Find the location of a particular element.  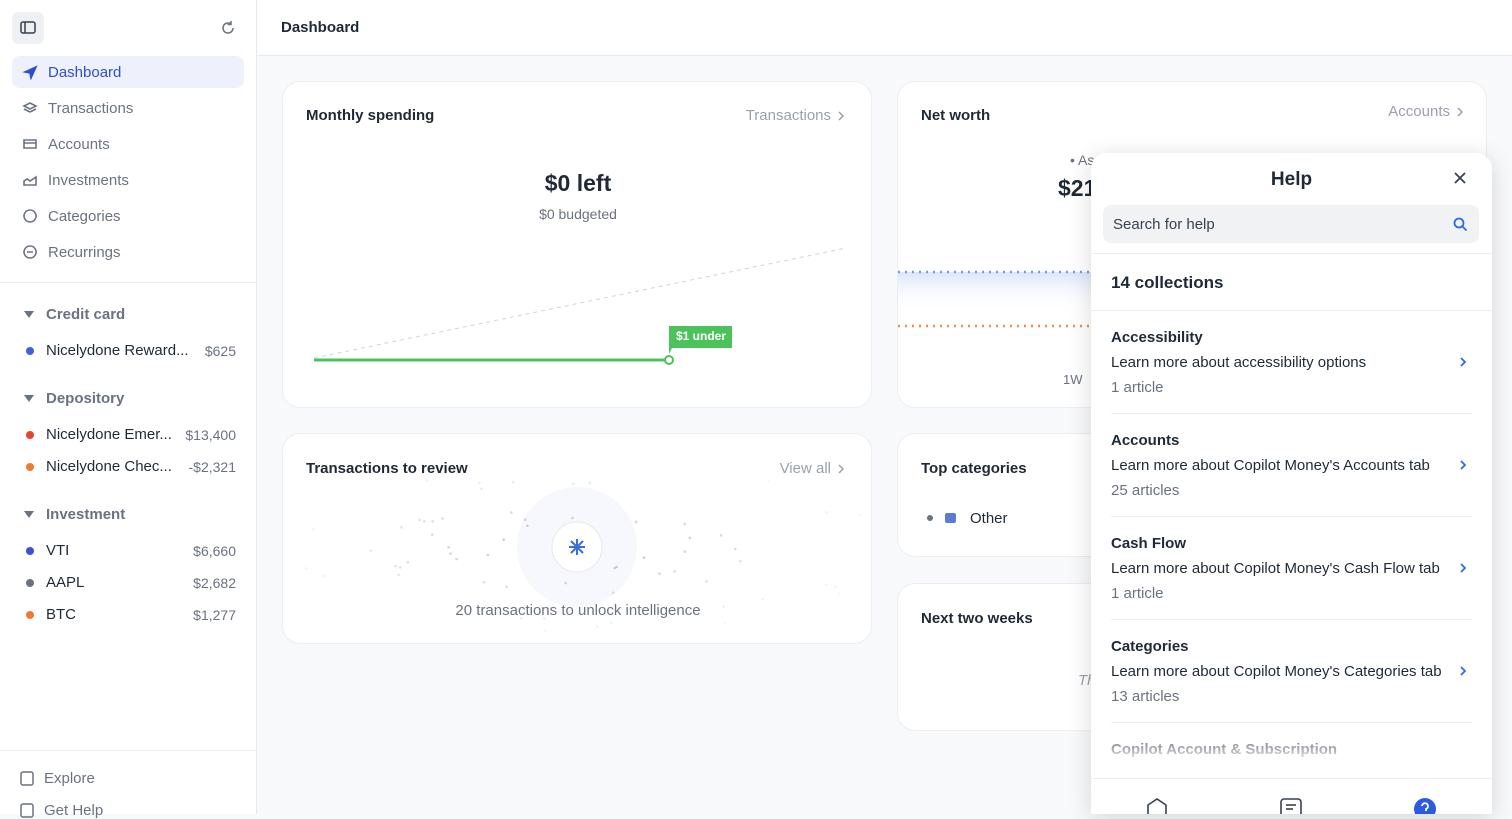

account-amount: $2,682 is located at coordinates (214, 583).